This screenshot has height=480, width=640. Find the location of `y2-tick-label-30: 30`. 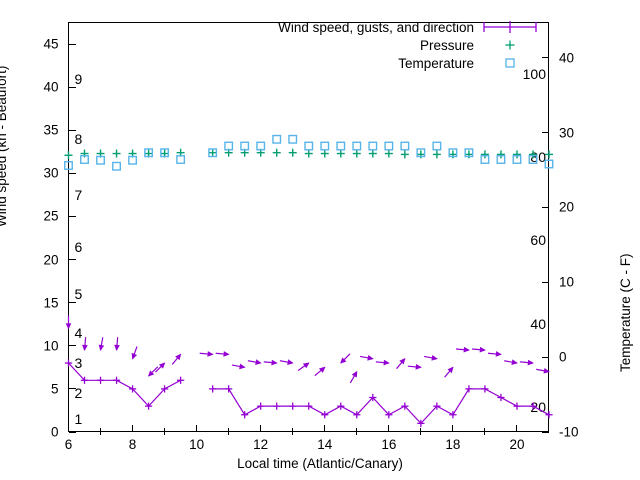

y2-tick-label-30: 30 is located at coordinates (567, 133).